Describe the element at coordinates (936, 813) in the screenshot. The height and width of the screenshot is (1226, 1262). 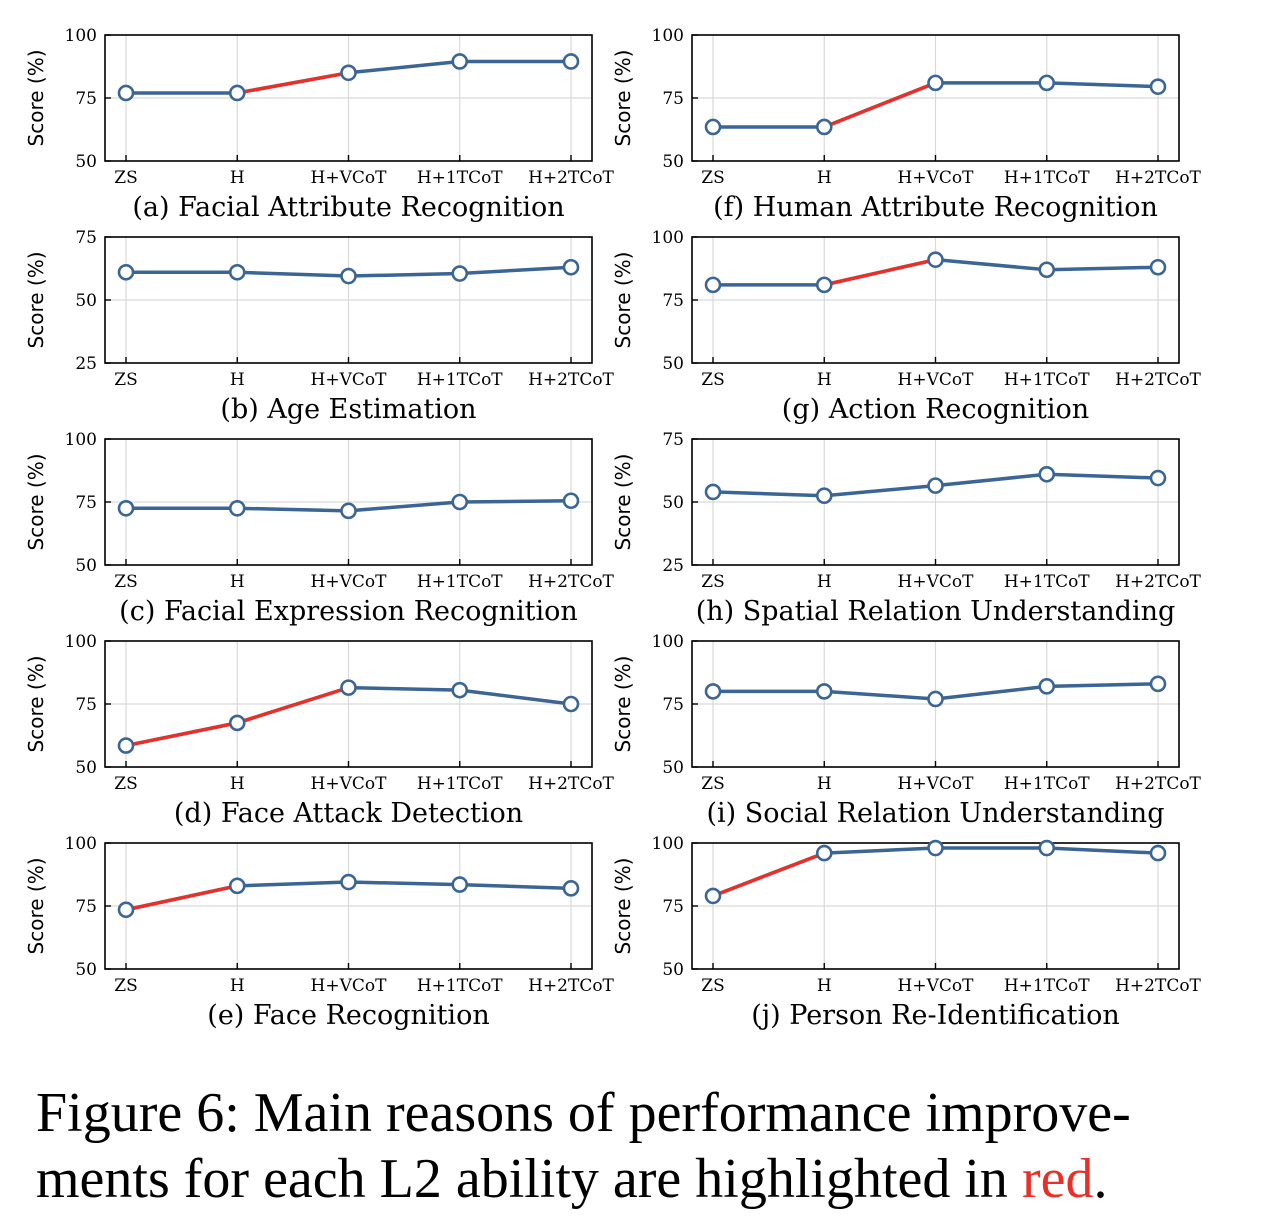
I see `subplot-title: (i) Social Relation Understanding` at that location.